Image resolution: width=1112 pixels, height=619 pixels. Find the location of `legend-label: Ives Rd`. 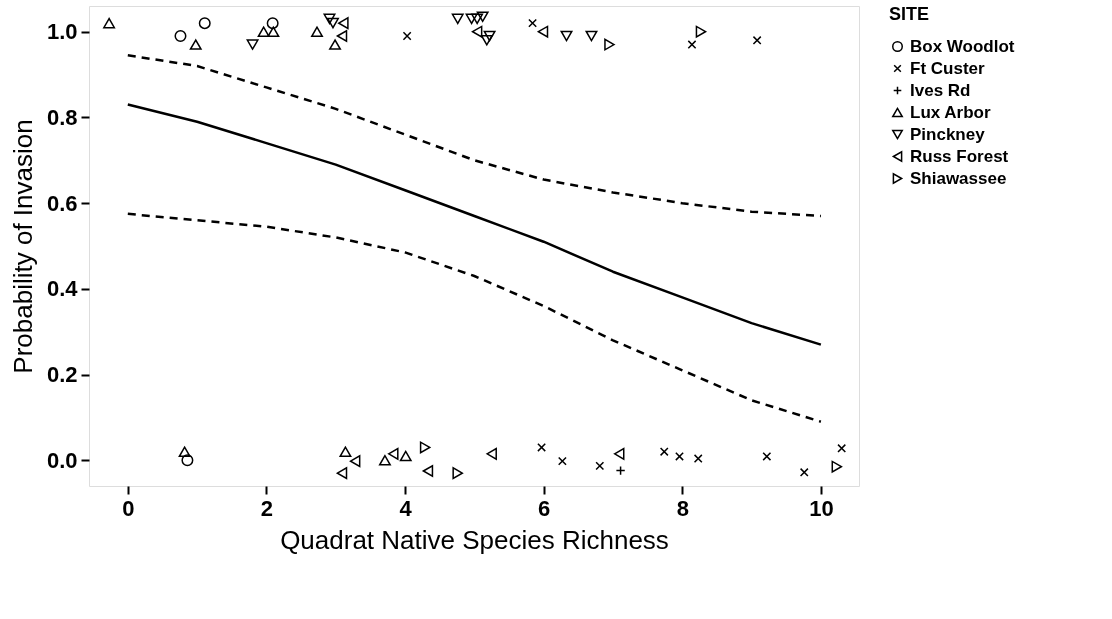

legend-label: Ives Rd is located at coordinates (940, 90).